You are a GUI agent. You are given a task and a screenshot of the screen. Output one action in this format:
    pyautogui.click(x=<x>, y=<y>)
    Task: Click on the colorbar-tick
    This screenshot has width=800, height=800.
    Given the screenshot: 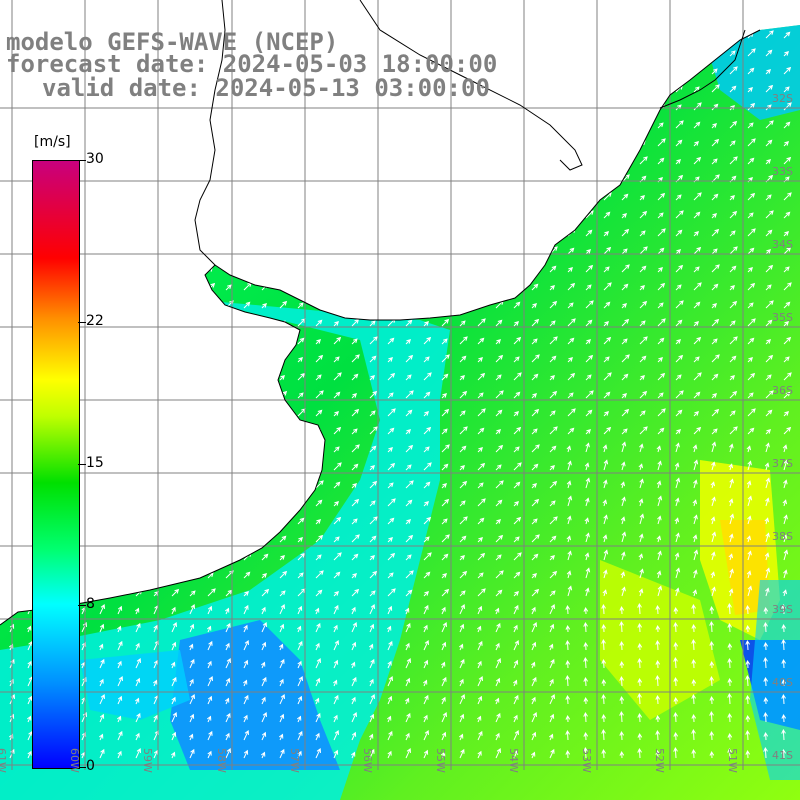 What is the action you would take?
    pyautogui.click(x=82, y=464)
    